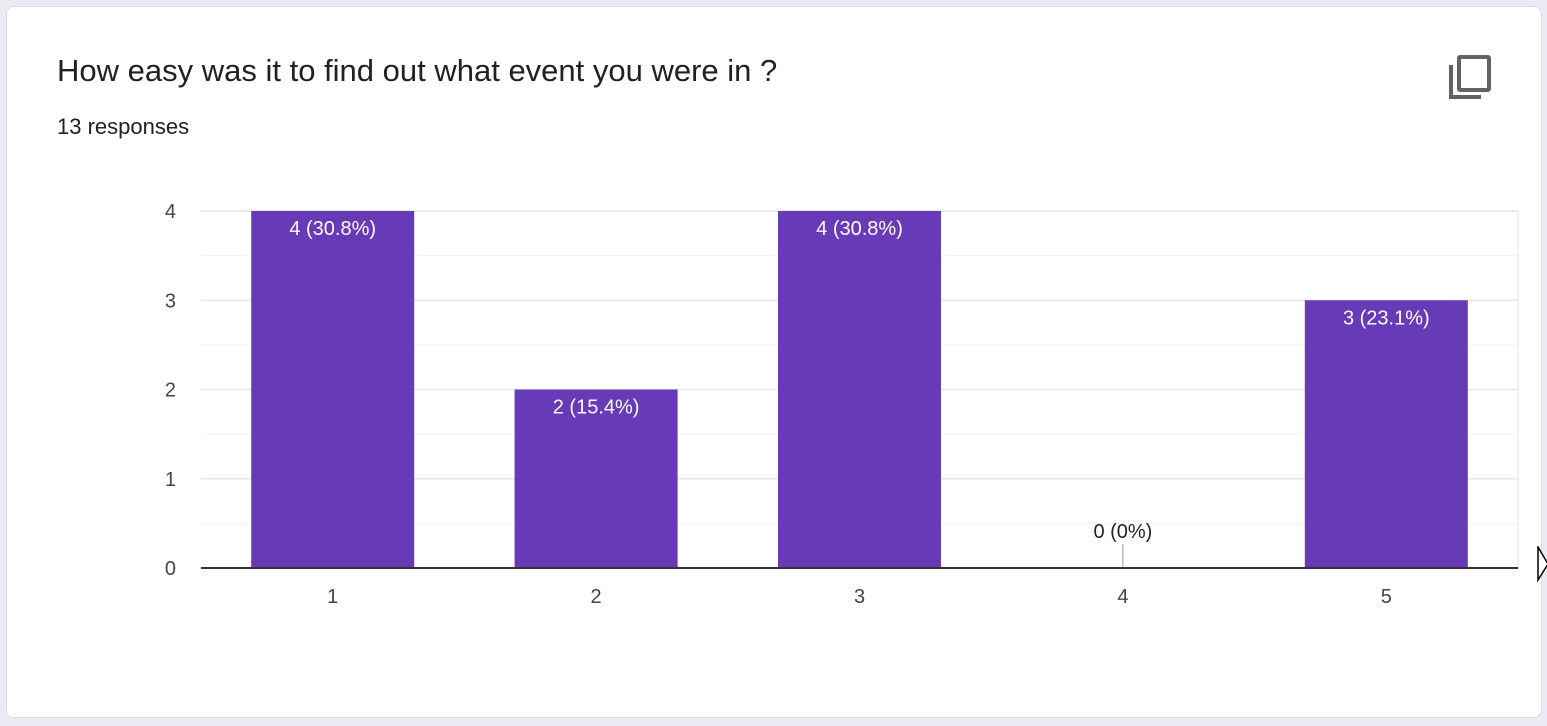 This screenshot has height=726, width=1547. I want to click on data-label: 2 (15.4%), so click(596, 408).